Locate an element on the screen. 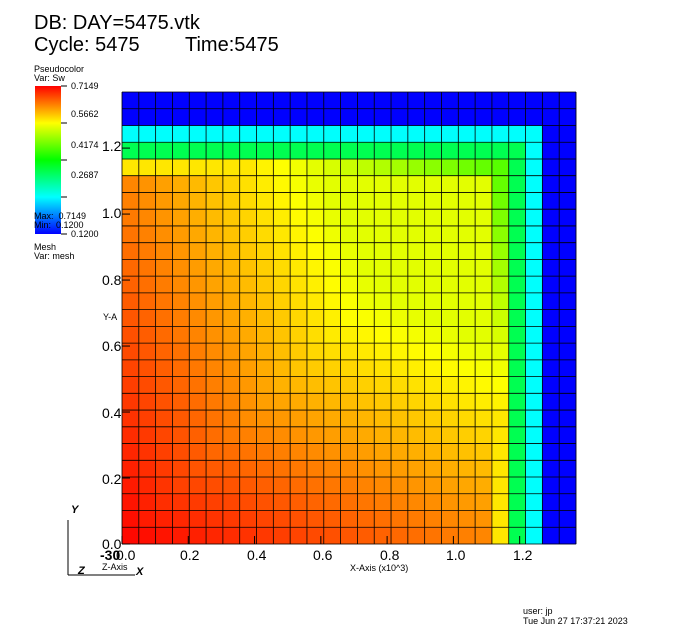 The image size is (698, 638). legend-min: Min: 0.1200 is located at coordinates (59, 225).